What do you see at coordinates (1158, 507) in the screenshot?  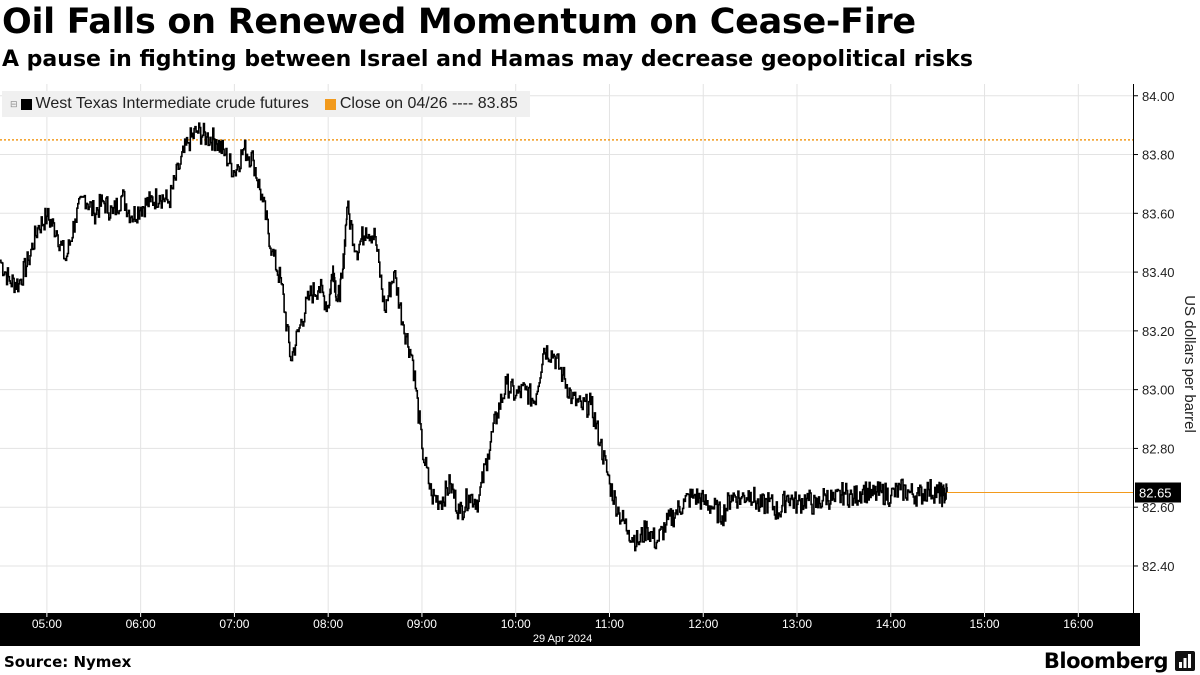 I see `y-tick-label-1: 82.60` at bounding box center [1158, 507].